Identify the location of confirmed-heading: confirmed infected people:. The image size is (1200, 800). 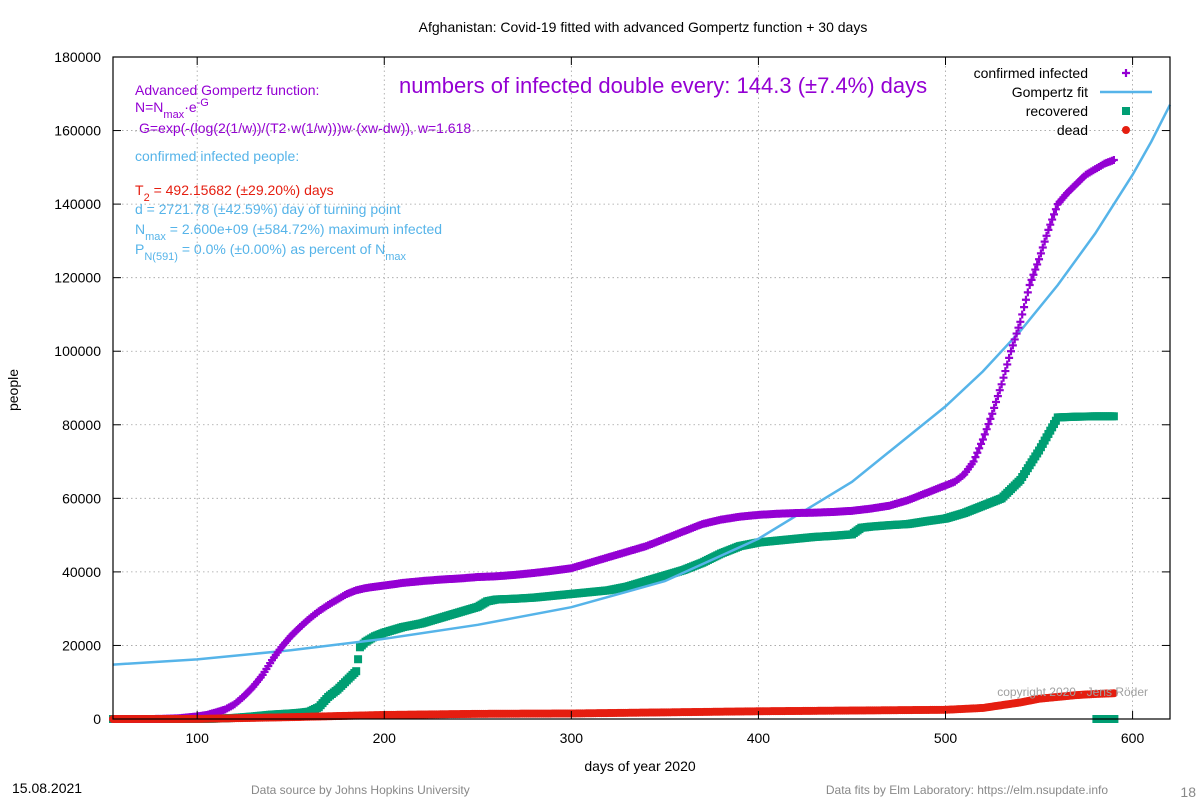
(217, 156).